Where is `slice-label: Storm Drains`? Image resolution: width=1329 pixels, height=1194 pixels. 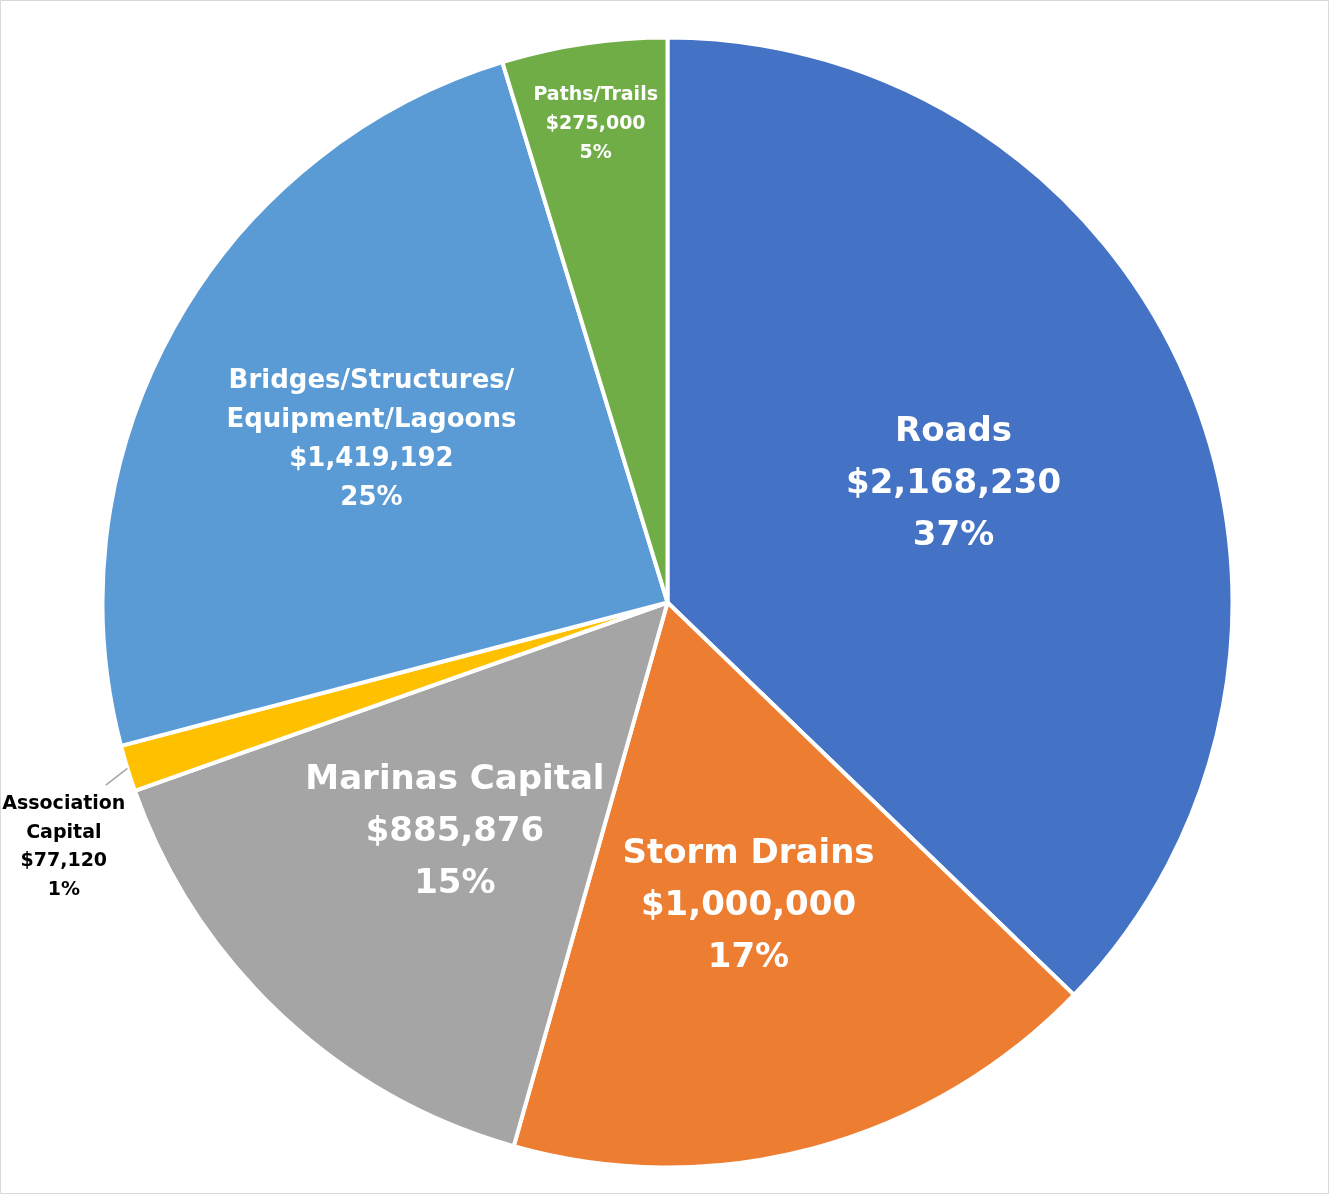
slice-label: Storm Drains is located at coordinates (748, 850).